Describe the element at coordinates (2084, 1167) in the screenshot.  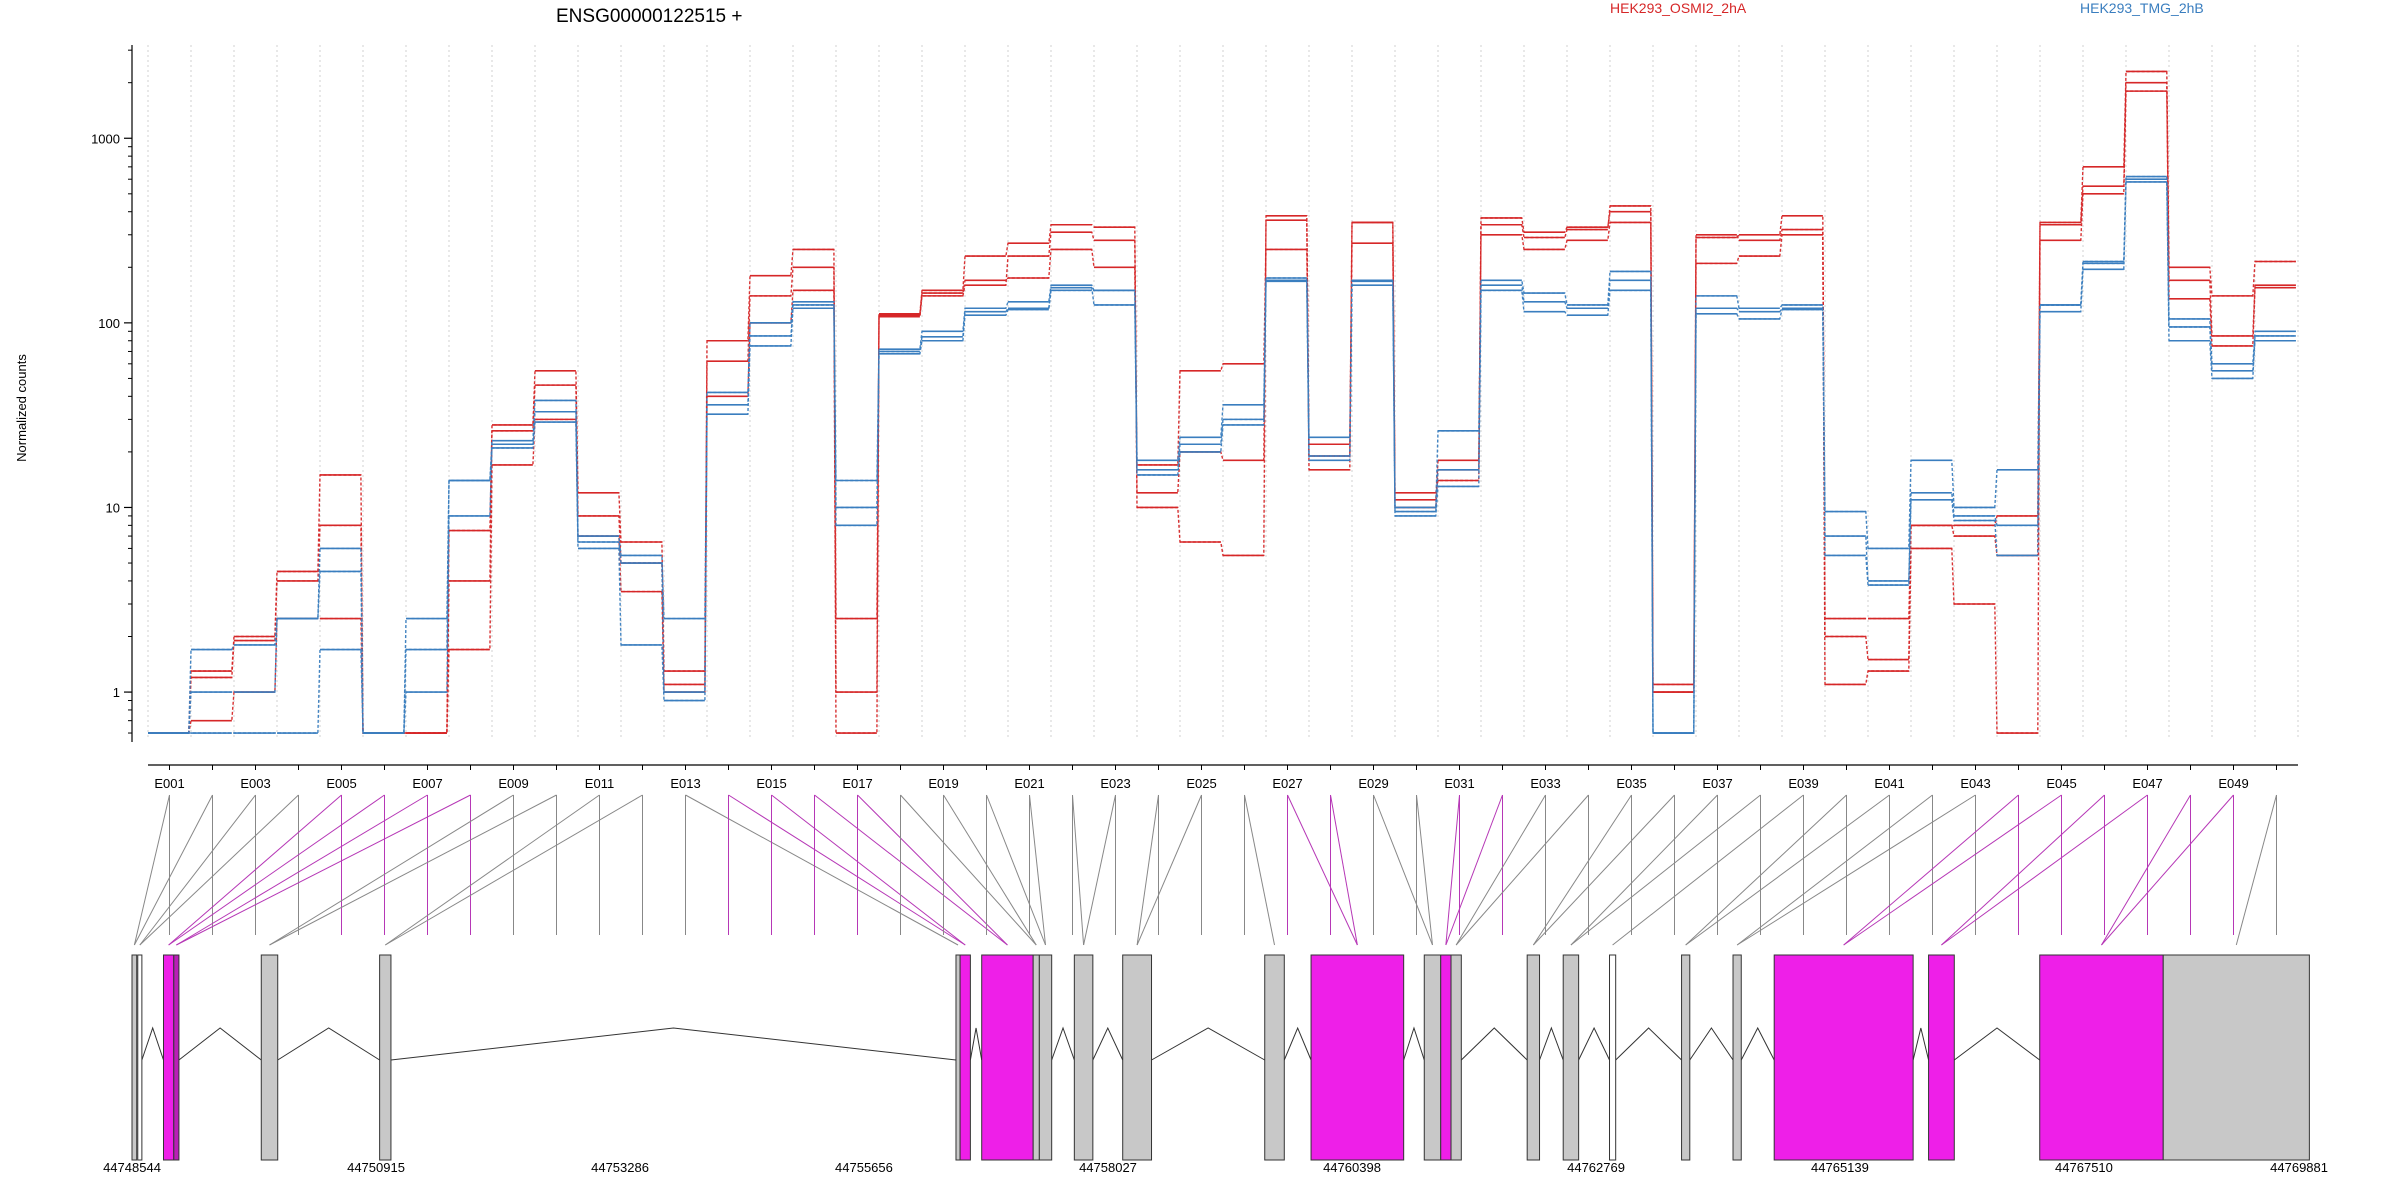
I see `coordinate-label: 44767510` at that location.